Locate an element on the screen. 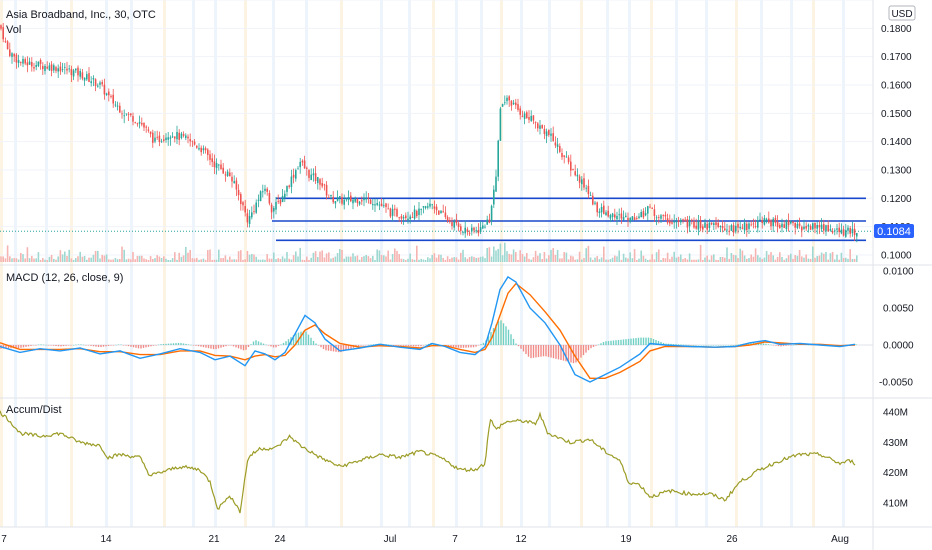 The image size is (932, 550). accum-dist-title: Accum/Dist is located at coordinates (34, 410).